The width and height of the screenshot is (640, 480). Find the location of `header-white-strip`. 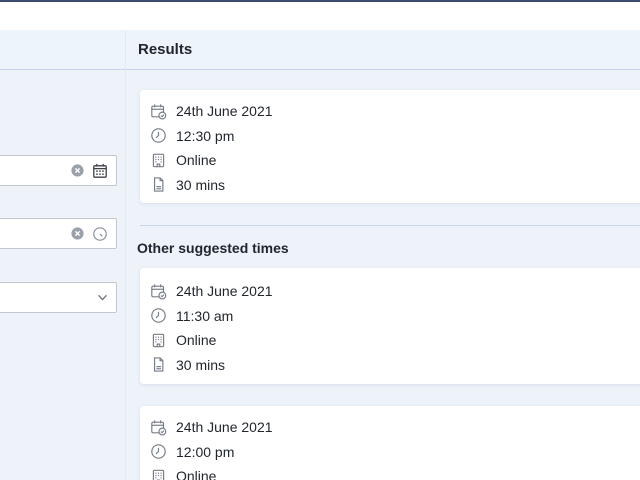

header-white-strip is located at coordinates (320, 16).